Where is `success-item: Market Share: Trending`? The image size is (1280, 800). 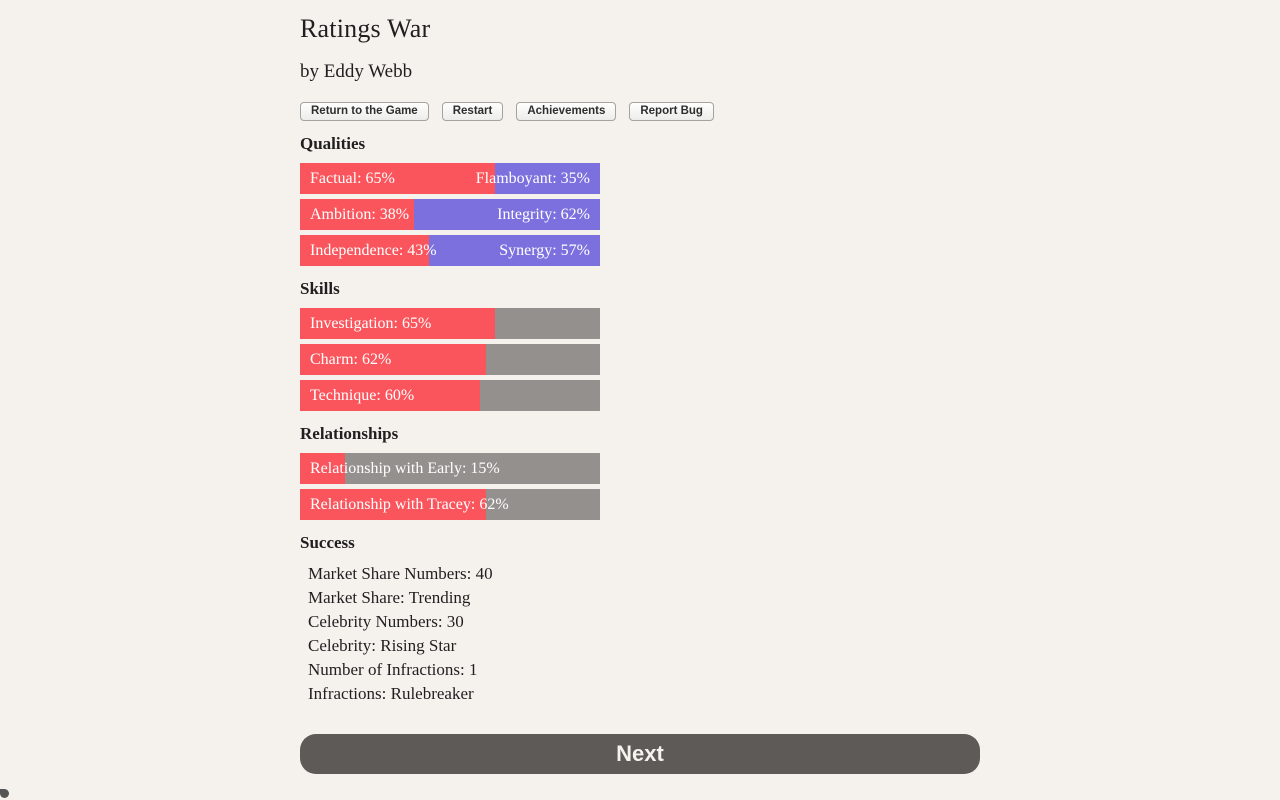 success-item: Market Share: Trending is located at coordinates (389, 597).